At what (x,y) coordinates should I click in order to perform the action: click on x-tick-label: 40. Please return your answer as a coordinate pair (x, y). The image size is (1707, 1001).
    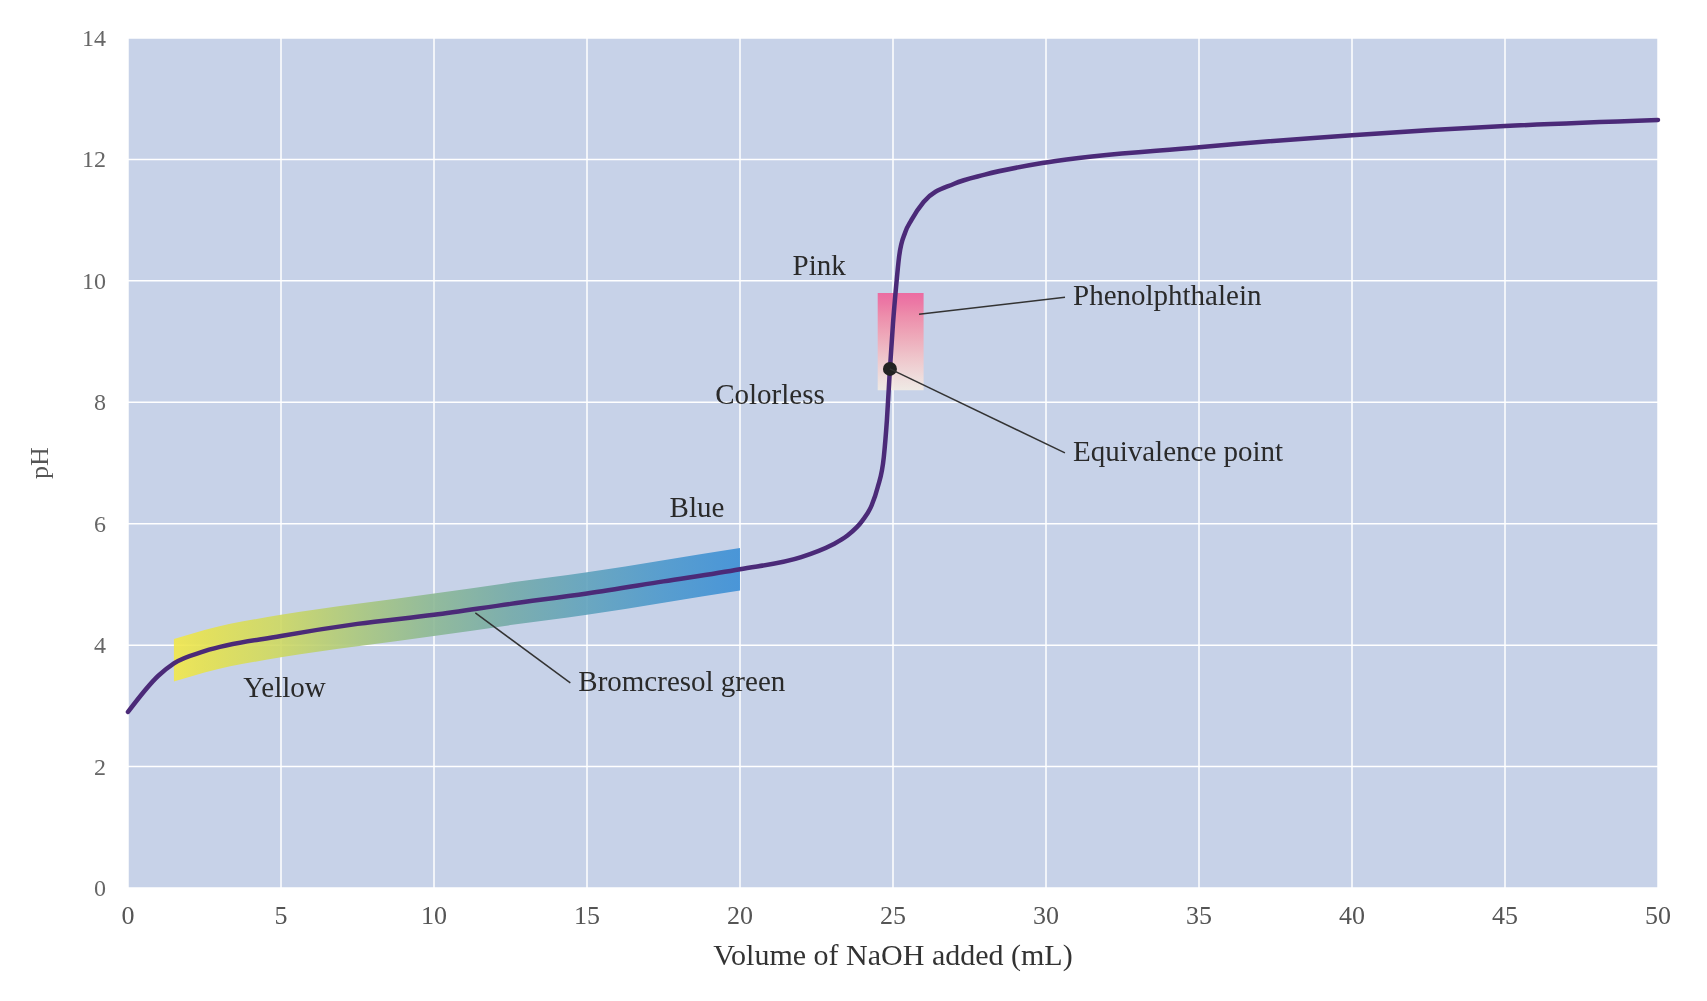
    Looking at the image, I should click on (1352, 915).